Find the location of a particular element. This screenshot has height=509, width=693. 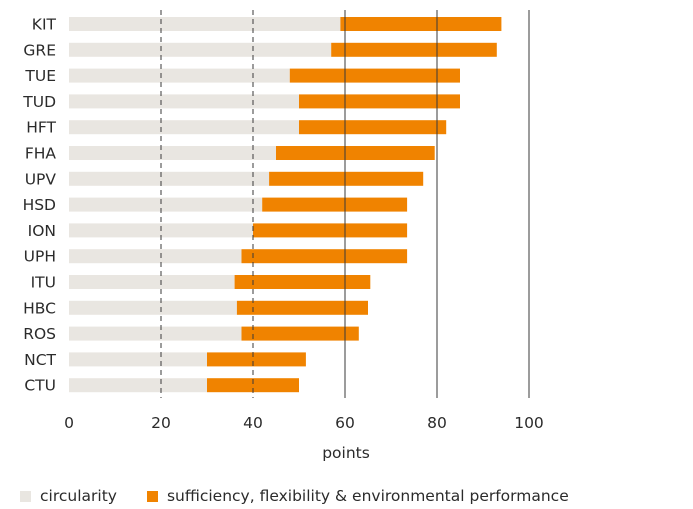

category-label-tud: TUD is located at coordinates (39, 102).